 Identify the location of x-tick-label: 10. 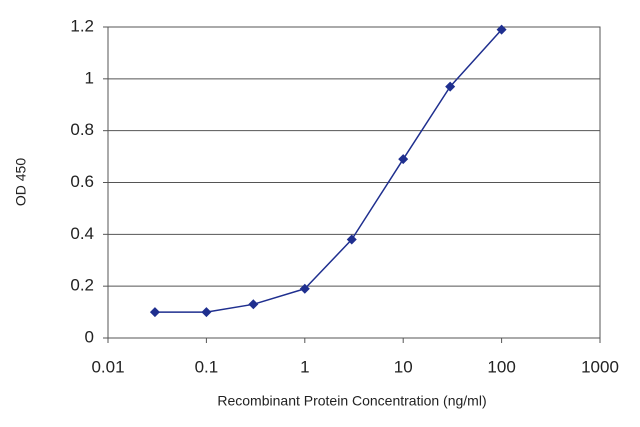
(403, 366).